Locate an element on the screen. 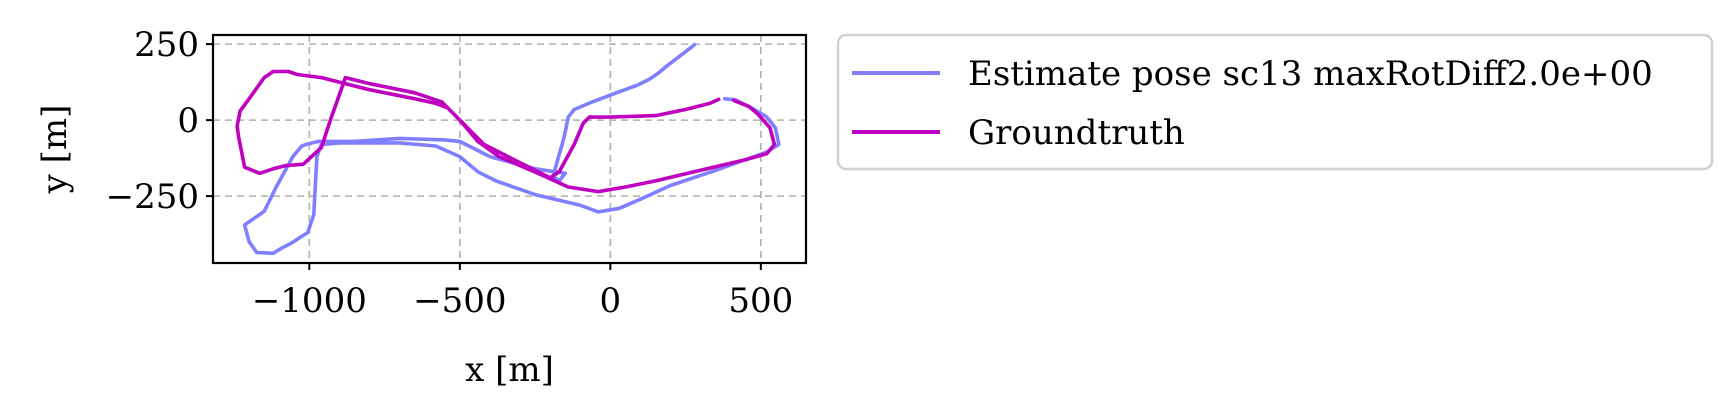 The height and width of the screenshot is (418, 1729). x-axis-label: x [m] is located at coordinates (509, 370).